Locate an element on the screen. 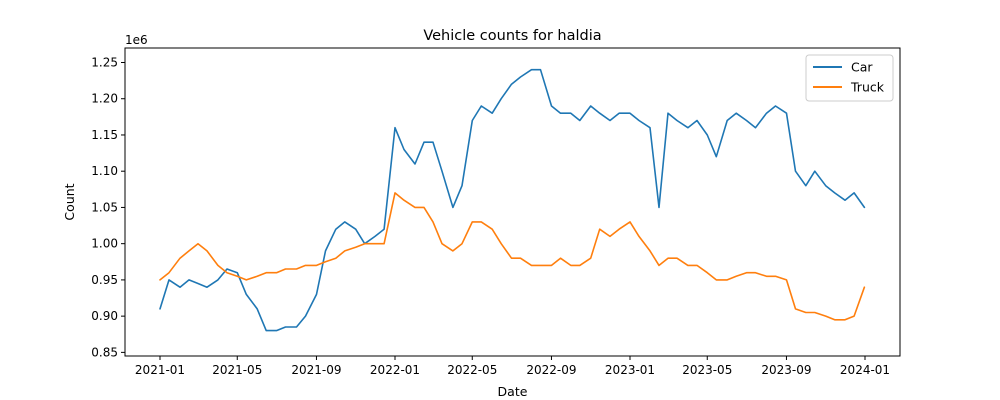 This screenshot has width=1000, height=400. y-axis-label: Count is located at coordinates (69, 201).